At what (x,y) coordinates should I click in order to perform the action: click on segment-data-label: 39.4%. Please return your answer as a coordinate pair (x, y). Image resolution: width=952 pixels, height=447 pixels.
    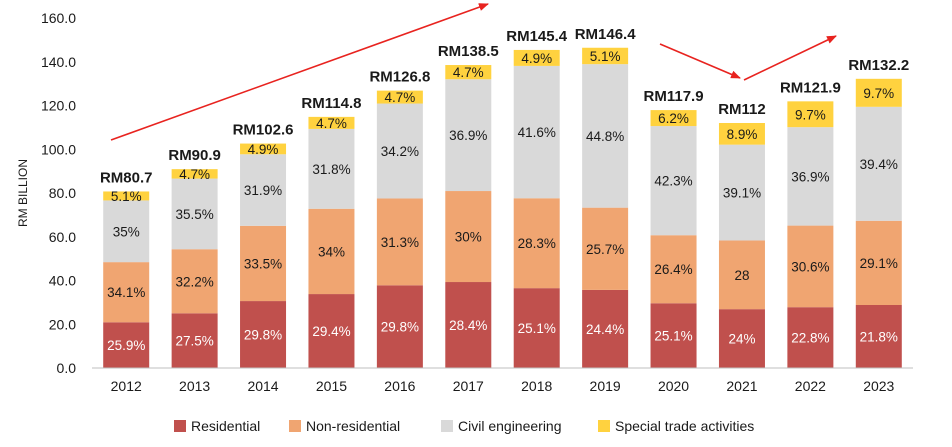
    Looking at the image, I should click on (879, 164).